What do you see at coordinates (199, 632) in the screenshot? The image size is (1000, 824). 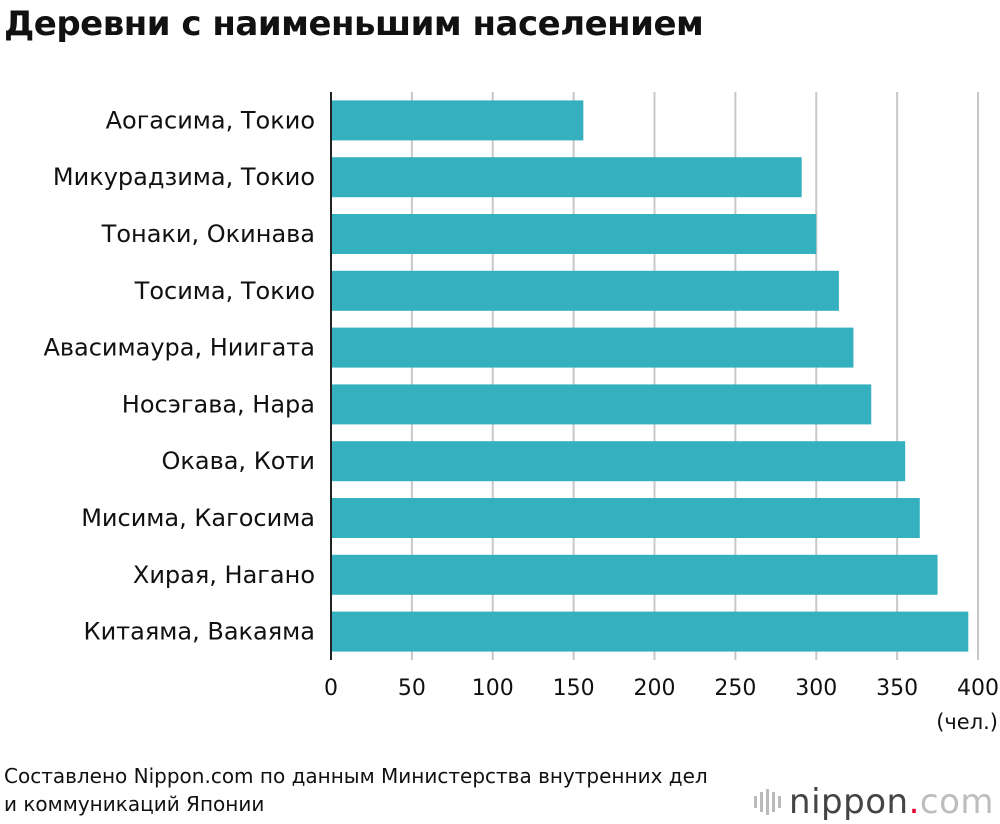 I see `category-label: Китаяма, Вакаяма` at bounding box center [199, 632].